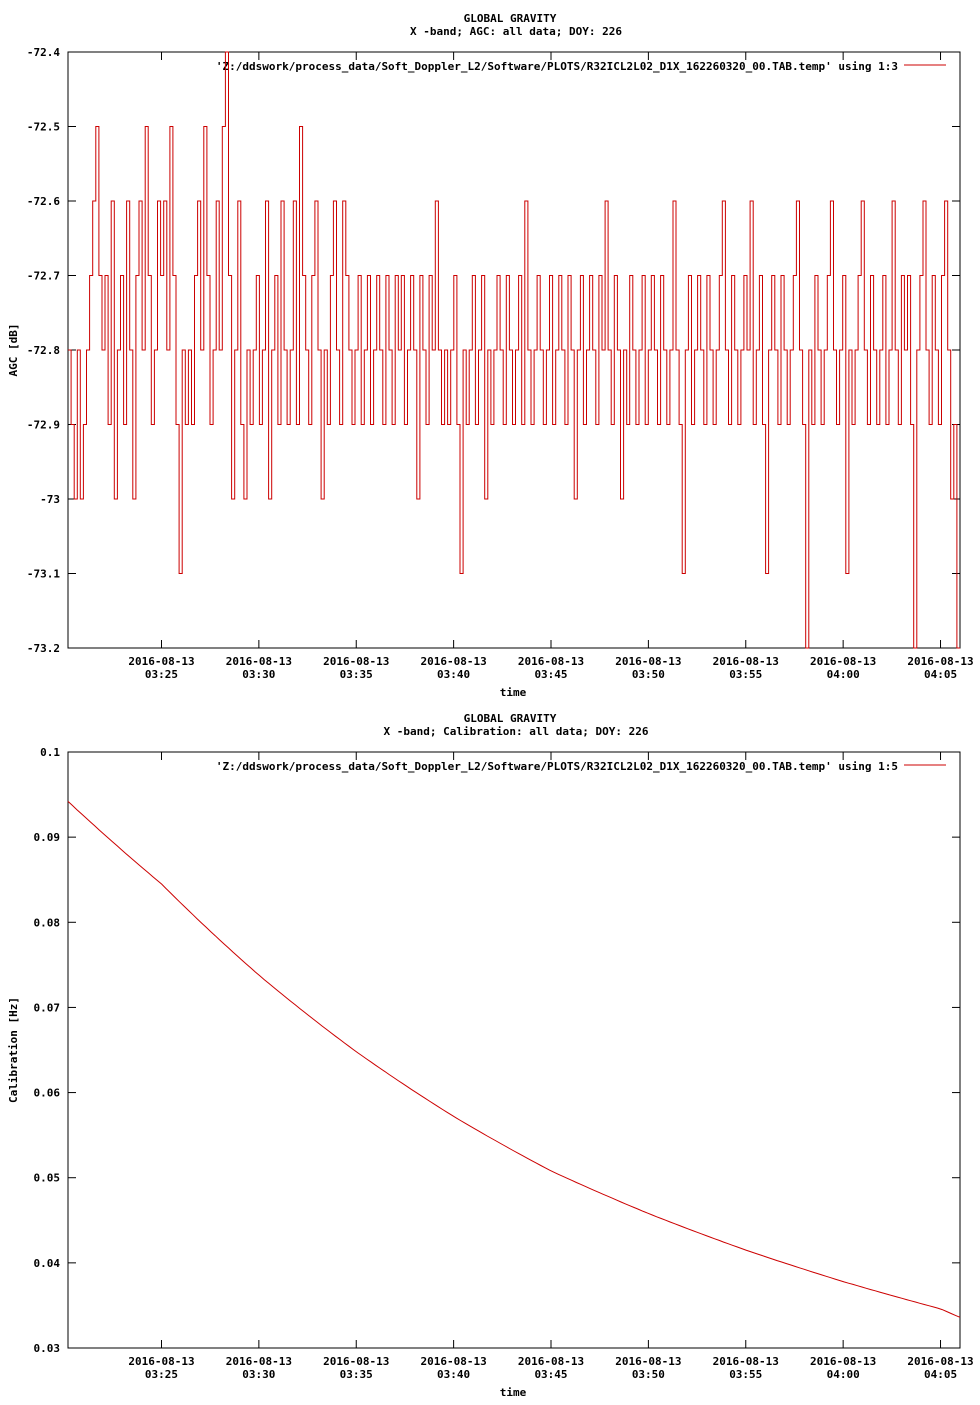  I want to click on y-tick-label: -72.7, so click(43, 276).